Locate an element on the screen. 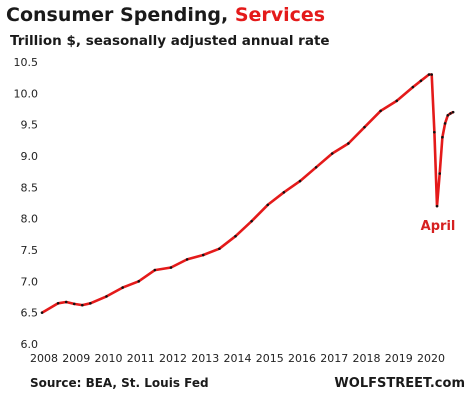  annotation-layer: April is located at coordinates (438, 226).